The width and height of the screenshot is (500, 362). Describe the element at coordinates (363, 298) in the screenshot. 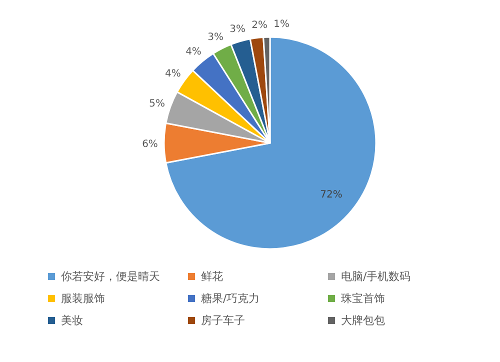

I see `legend-label: 珠宝首饰` at that location.